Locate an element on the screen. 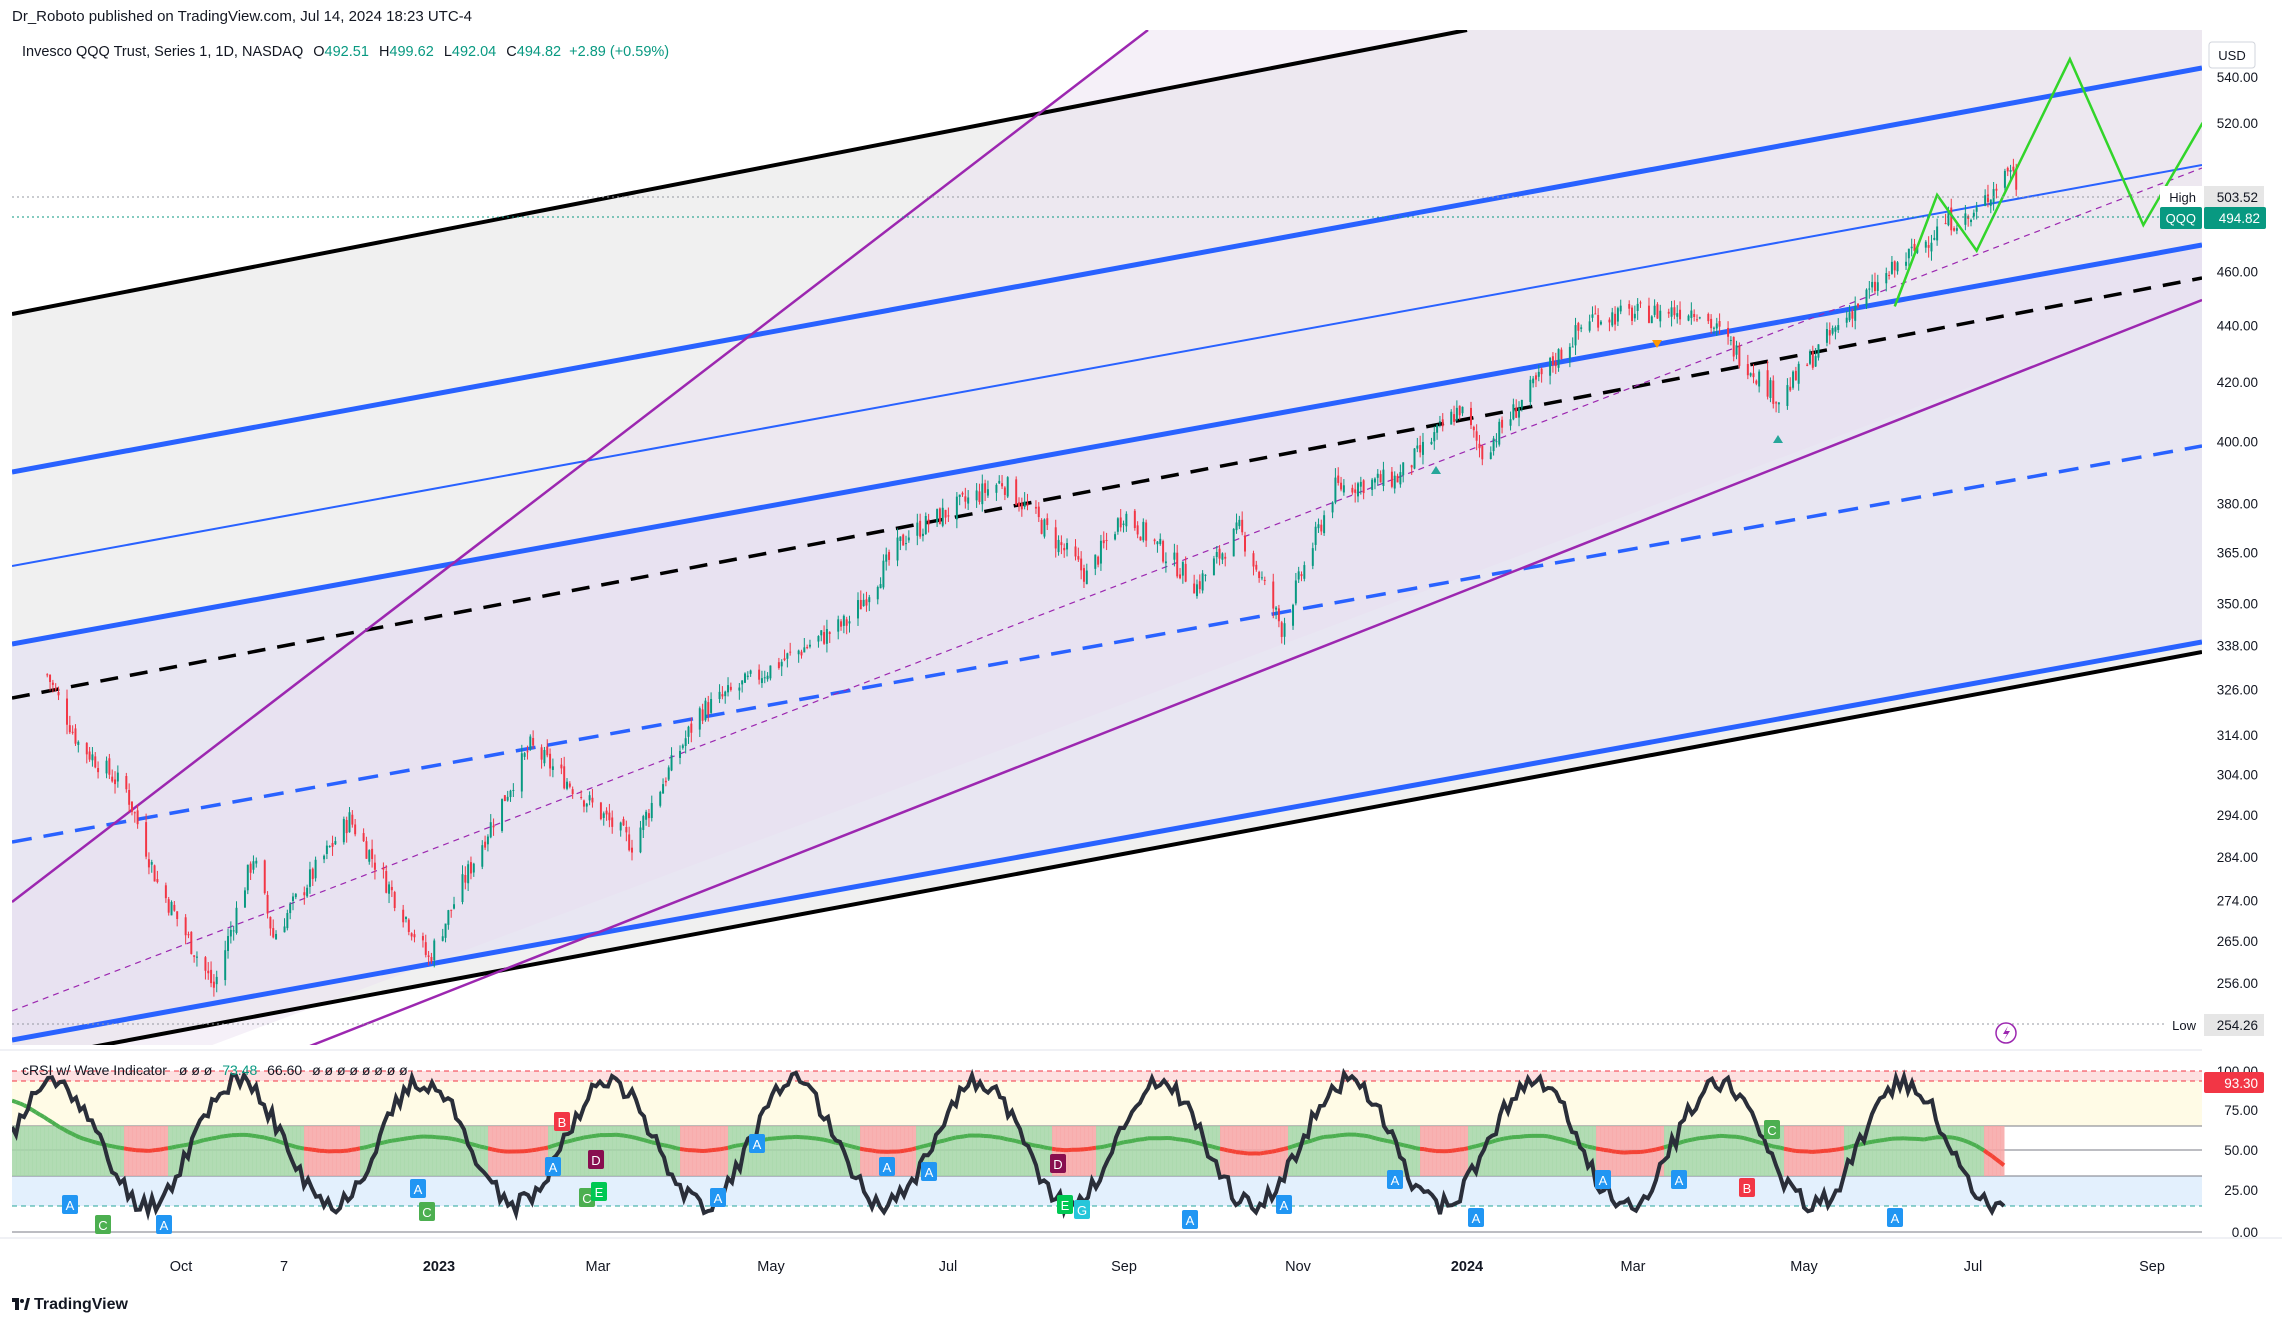  projection-zigzag is located at coordinates (2048, 181).